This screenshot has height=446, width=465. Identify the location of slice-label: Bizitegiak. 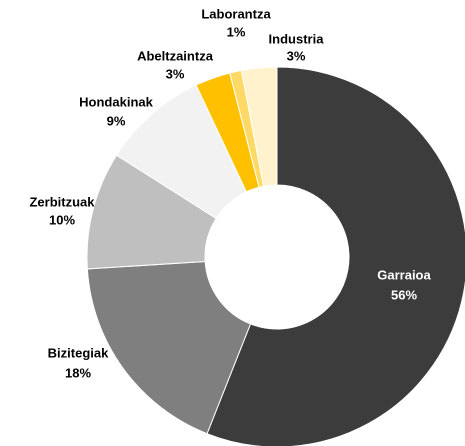
(78, 352).